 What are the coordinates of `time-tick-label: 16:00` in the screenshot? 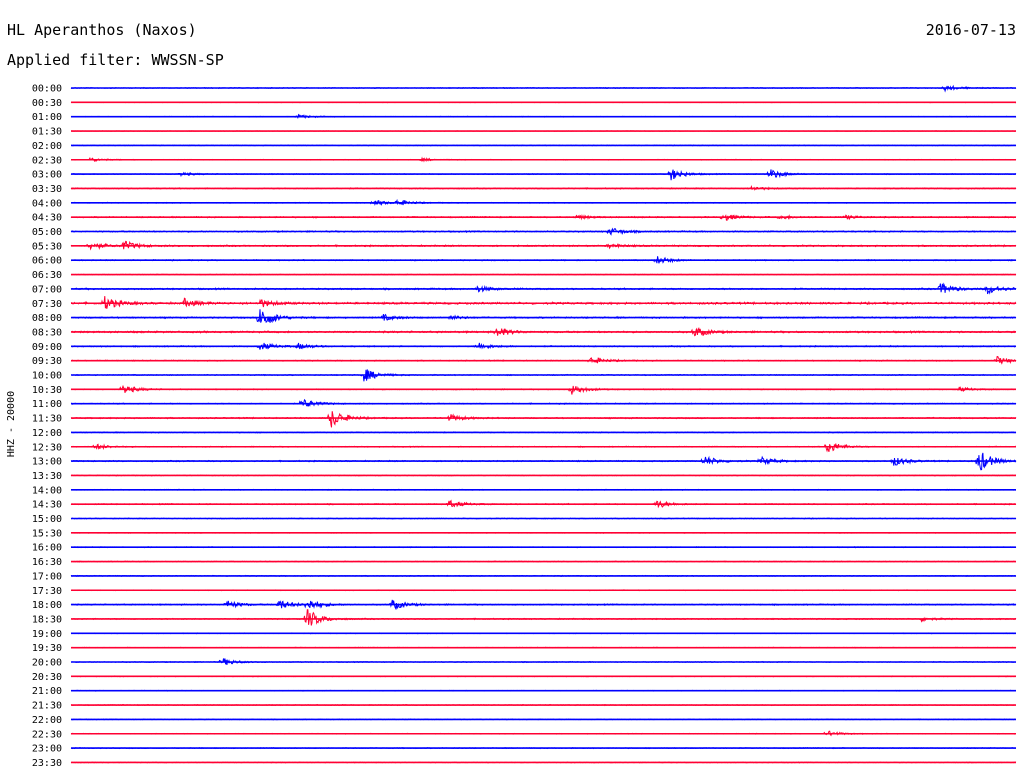 It's located at (47, 548).